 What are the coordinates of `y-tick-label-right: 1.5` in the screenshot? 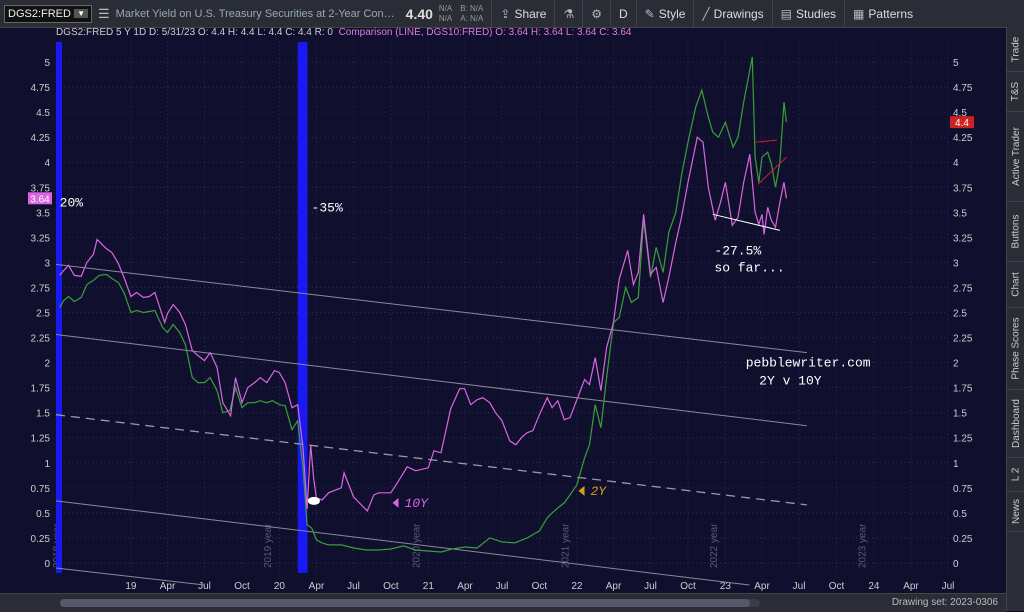 It's located at (960, 414).